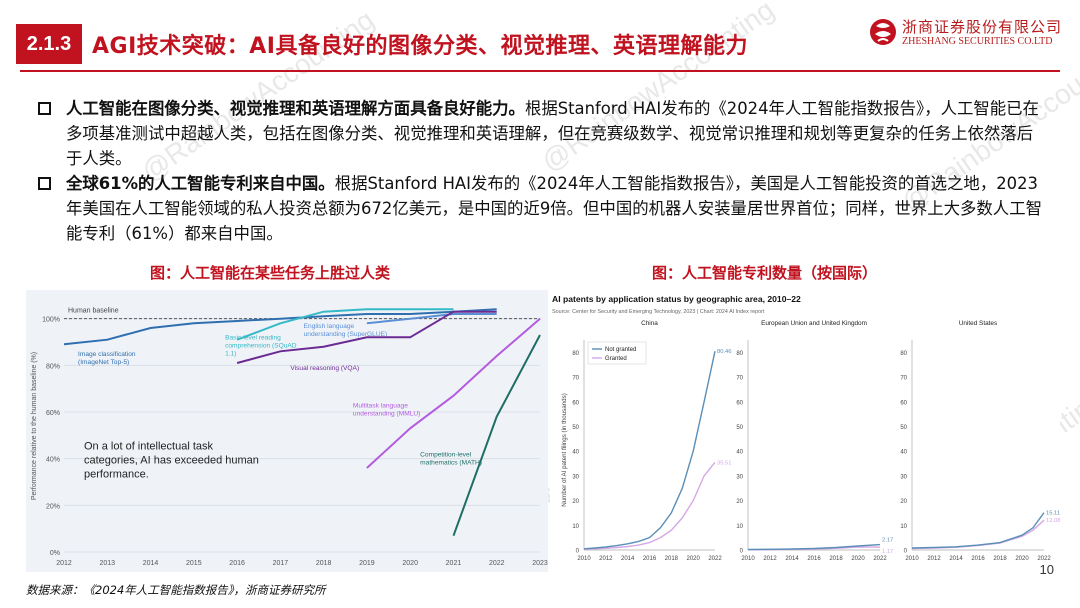 This screenshot has width=1080, height=608. What do you see at coordinates (194, 563) in the screenshot?
I see `x-tick-label: 2015` at bounding box center [194, 563].